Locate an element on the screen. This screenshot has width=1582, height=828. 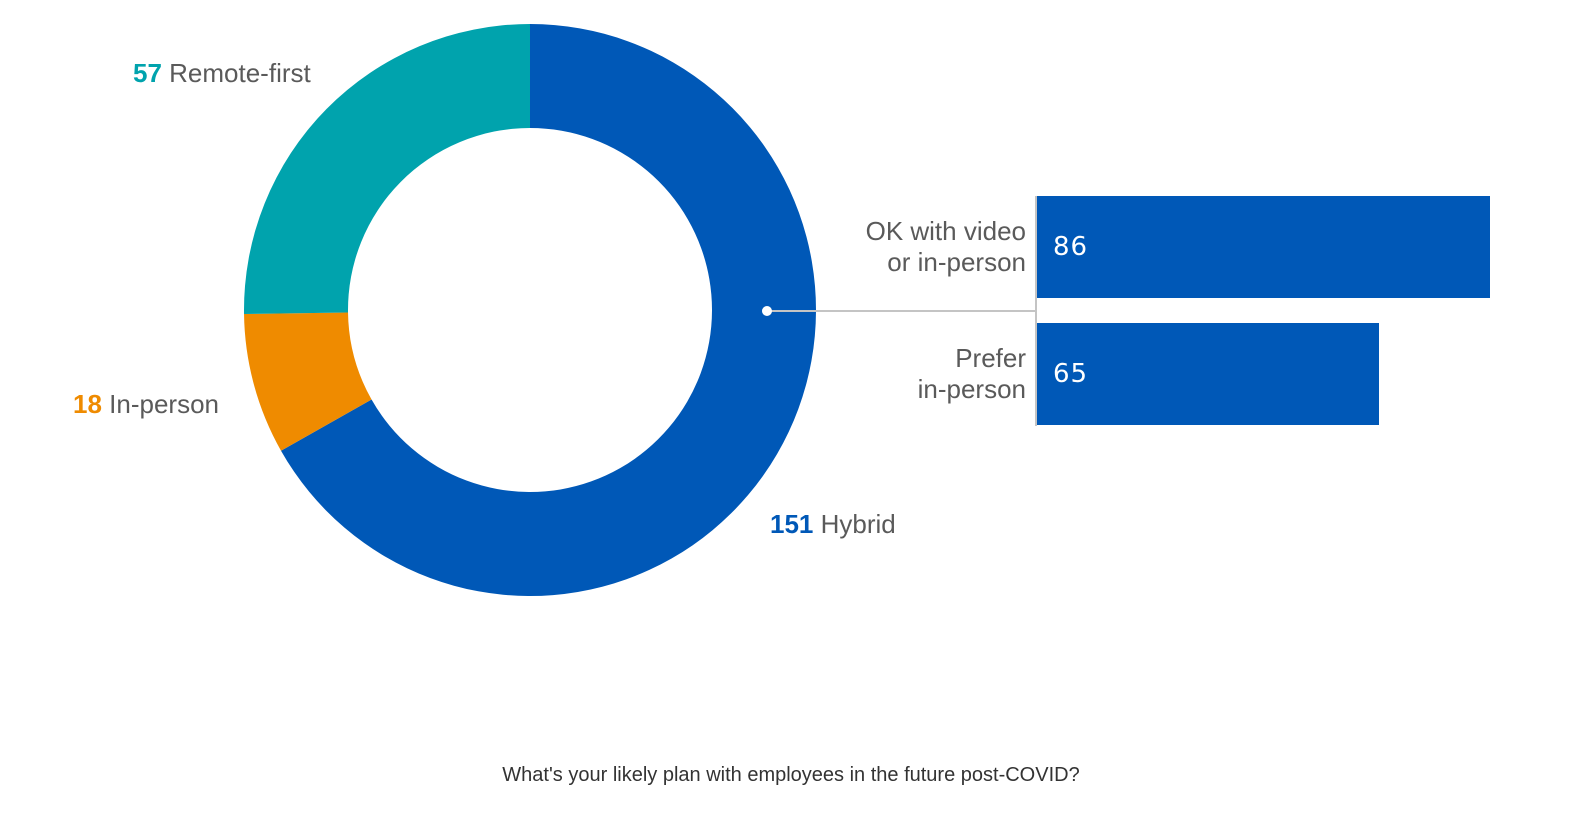
connector-dot is located at coordinates (767, 311).